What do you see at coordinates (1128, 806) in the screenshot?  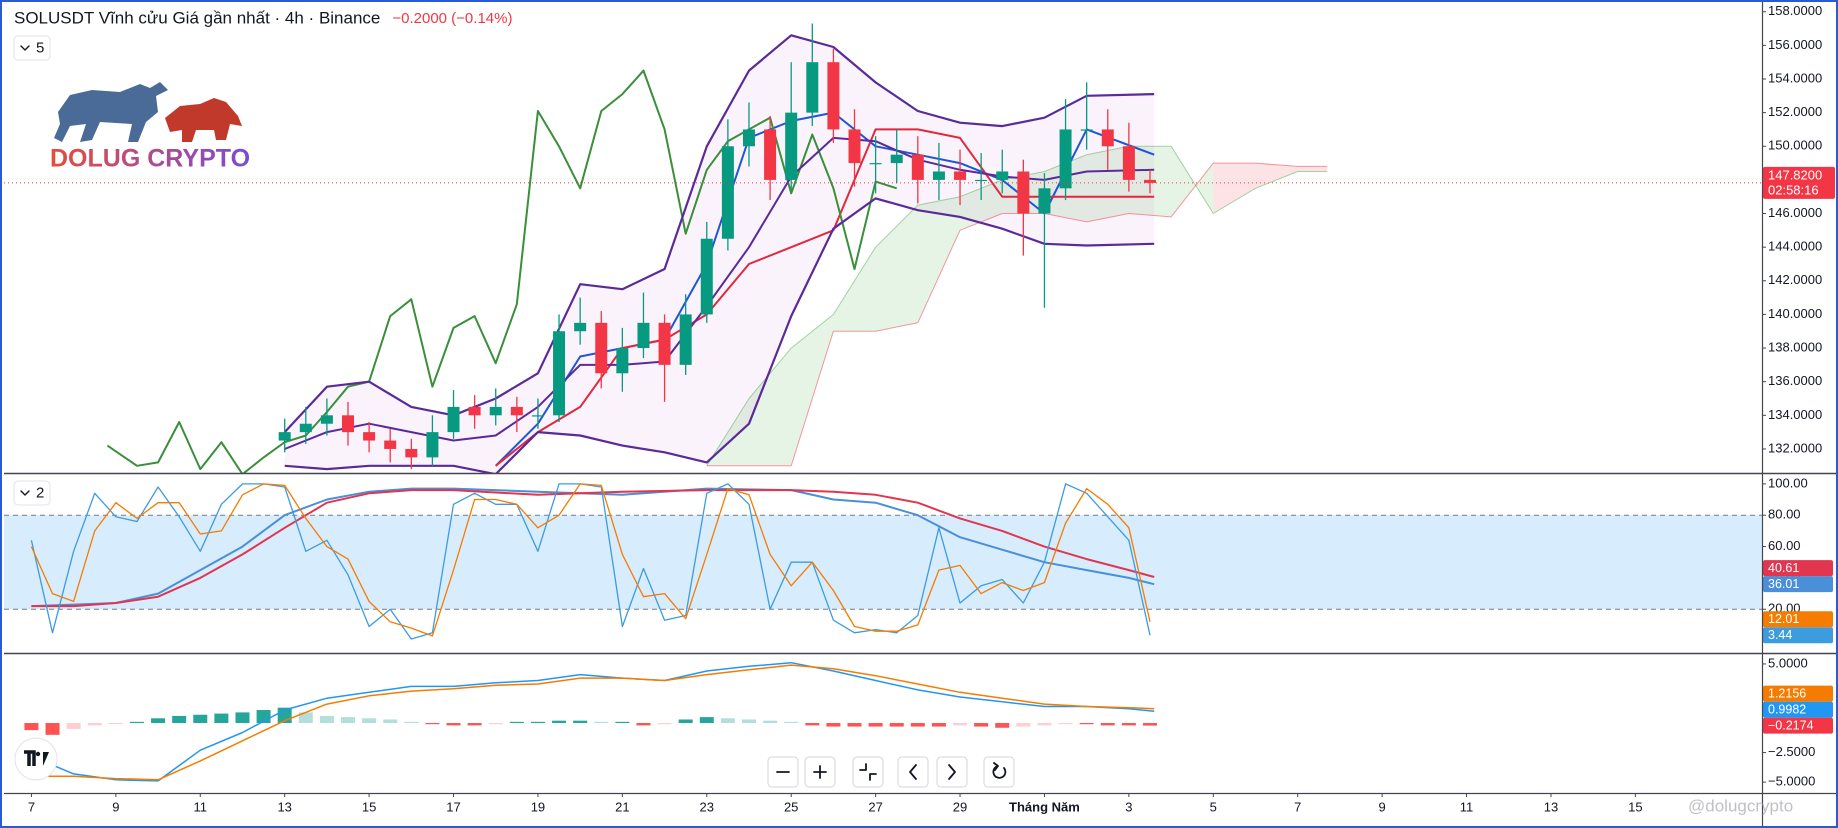 I see `x-tick-label: 3` at bounding box center [1128, 806].